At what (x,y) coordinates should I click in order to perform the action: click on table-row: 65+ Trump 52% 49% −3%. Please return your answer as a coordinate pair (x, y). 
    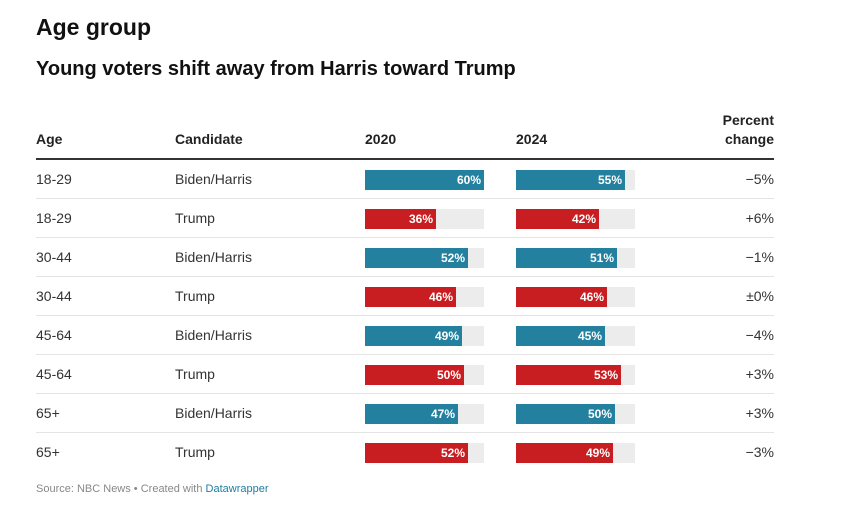
    Looking at the image, I should click on (405, 452).